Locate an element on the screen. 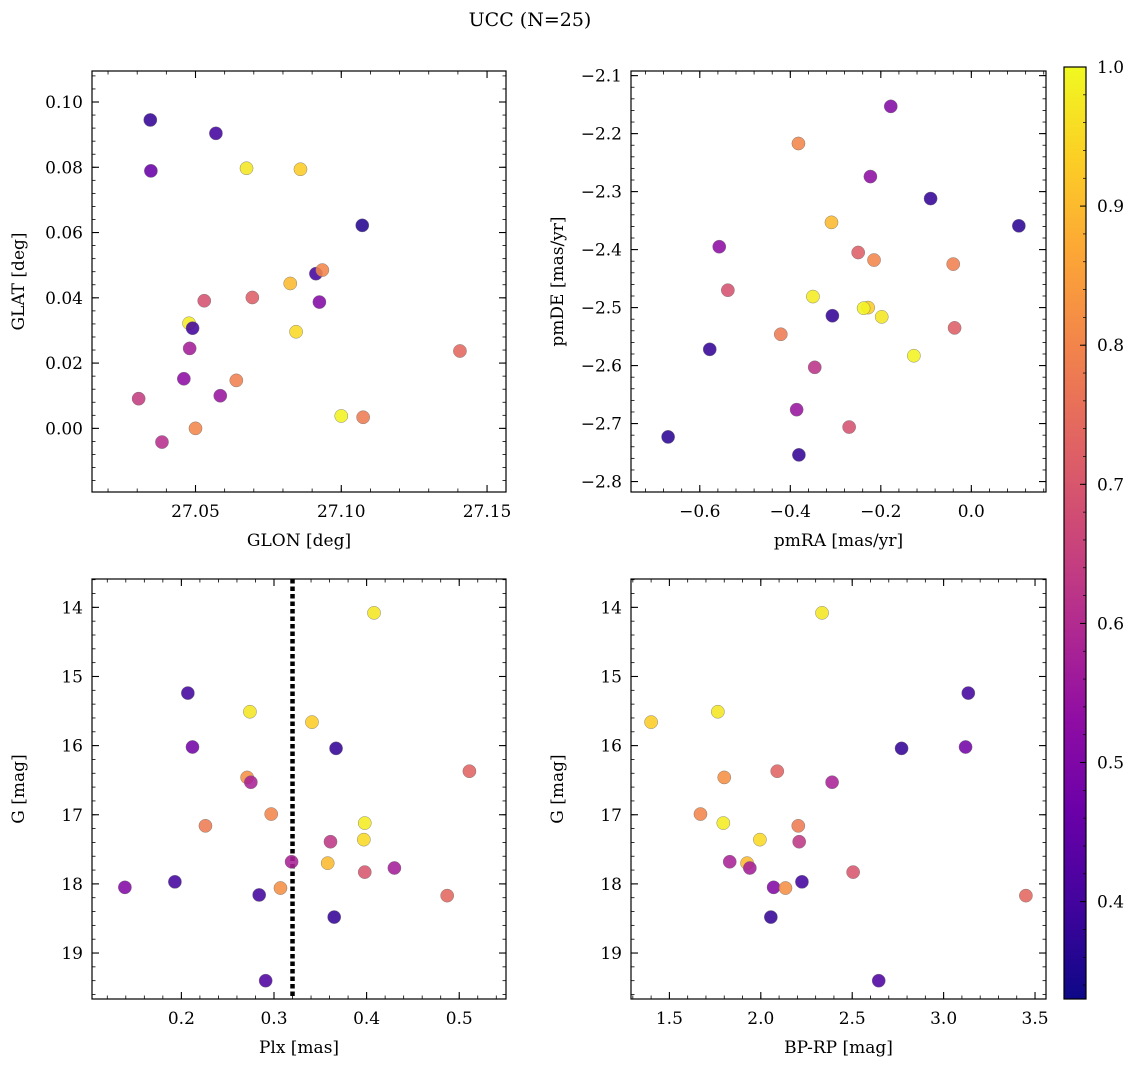  x-tick-label: −0.2 is located at coordinates (880, 512).